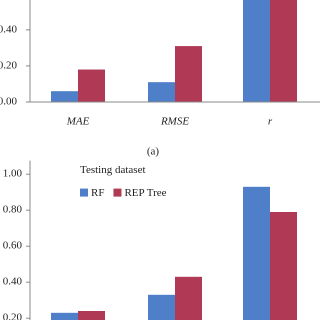 This screenshot has width=320, height=320. I want to click on y-tick-label: 1.00, so click(13, 174).